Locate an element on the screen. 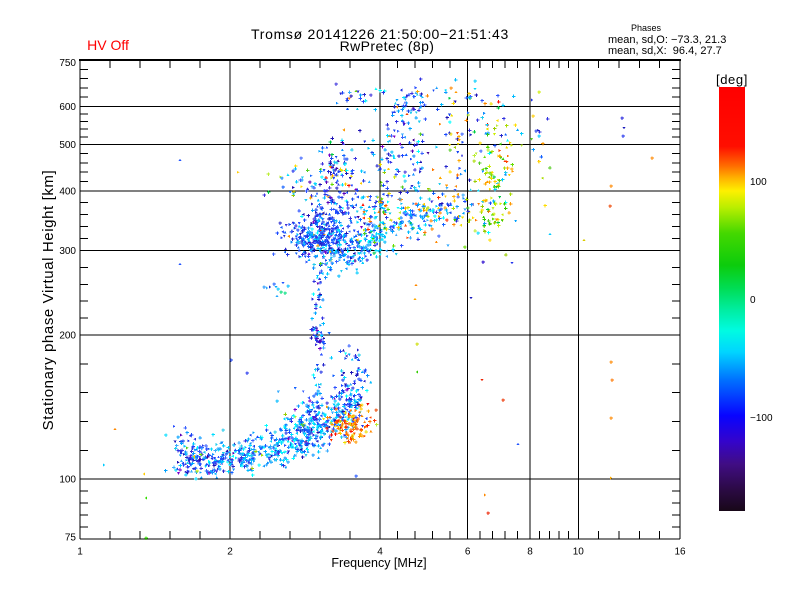  svg-text: RwPretec (8p) is located at coordinates (387, 46).